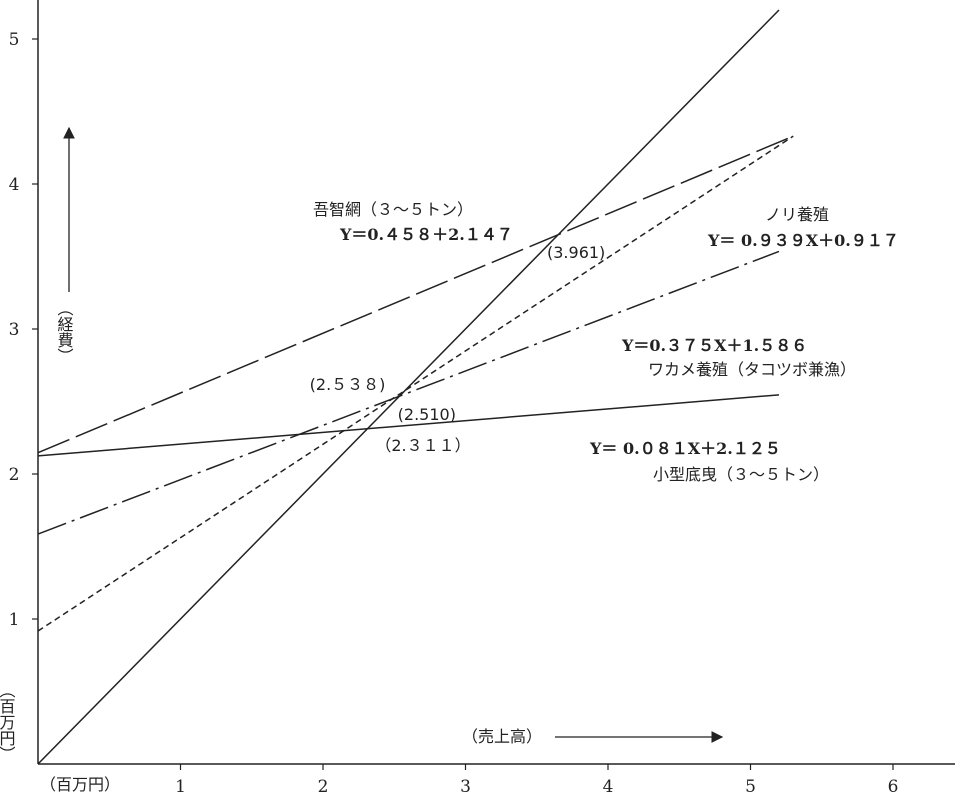 Image resolution: width=955 pixels, height=801 pixels. I want to click on y-tick-label: 3, so click(14, 330).